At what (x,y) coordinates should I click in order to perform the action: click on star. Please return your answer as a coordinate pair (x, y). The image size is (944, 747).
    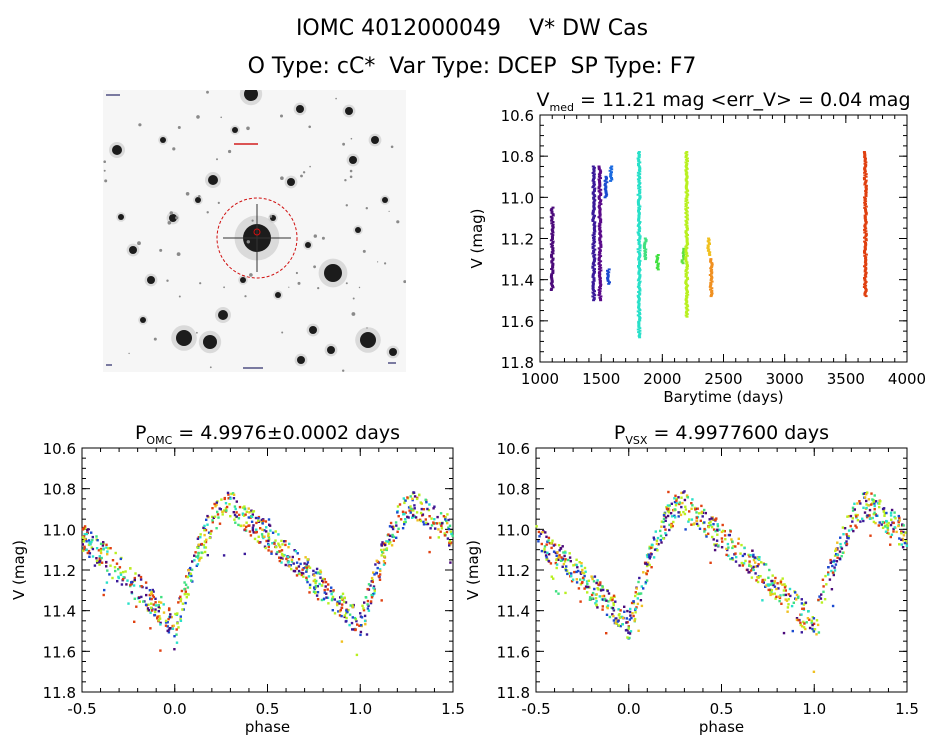
    Looking at the image, I should click on (301, 360).